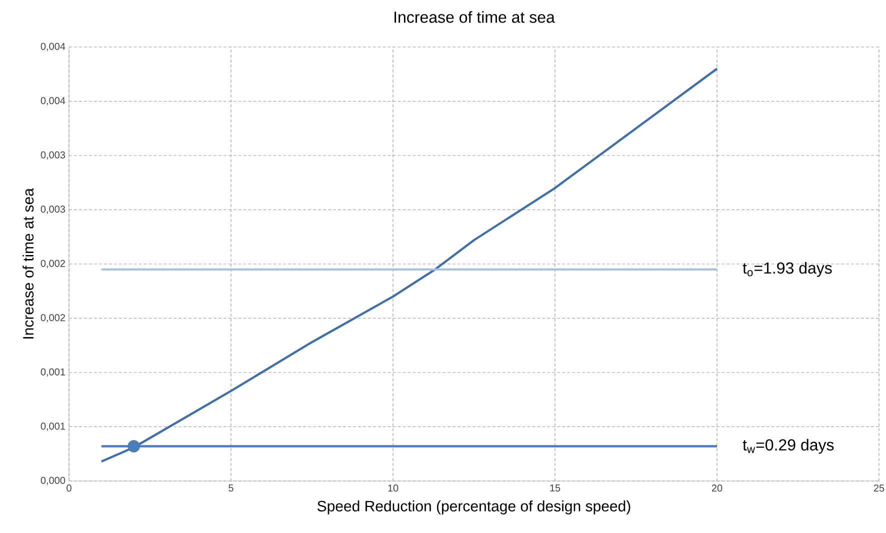 This screenshot has width=886, height=533. Describe the element at coordinates (69, 488) in the screenshot. I see `x-tick-label: 0` at that location.